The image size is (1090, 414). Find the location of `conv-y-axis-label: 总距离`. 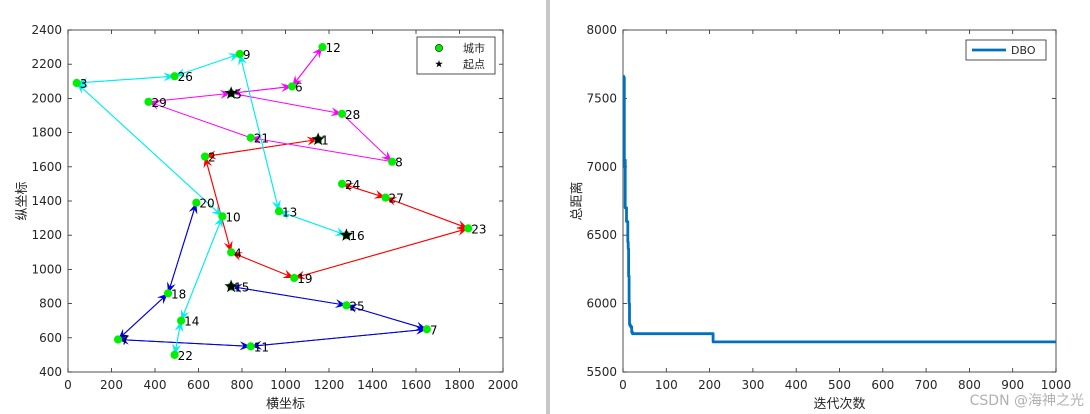

conv-y-axis-label: 总距离 is located at coordinates (577, 200).